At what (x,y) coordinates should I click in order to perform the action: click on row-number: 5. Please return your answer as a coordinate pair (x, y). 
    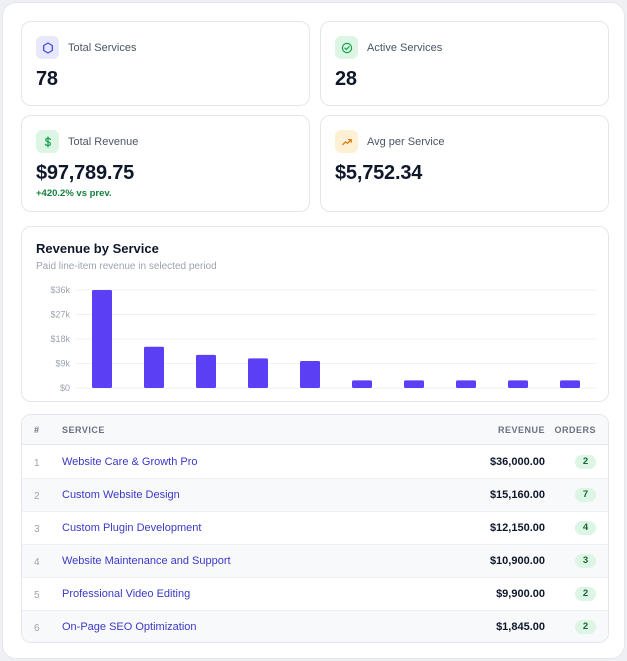
    Looking at the image, I should click on (37, 595).